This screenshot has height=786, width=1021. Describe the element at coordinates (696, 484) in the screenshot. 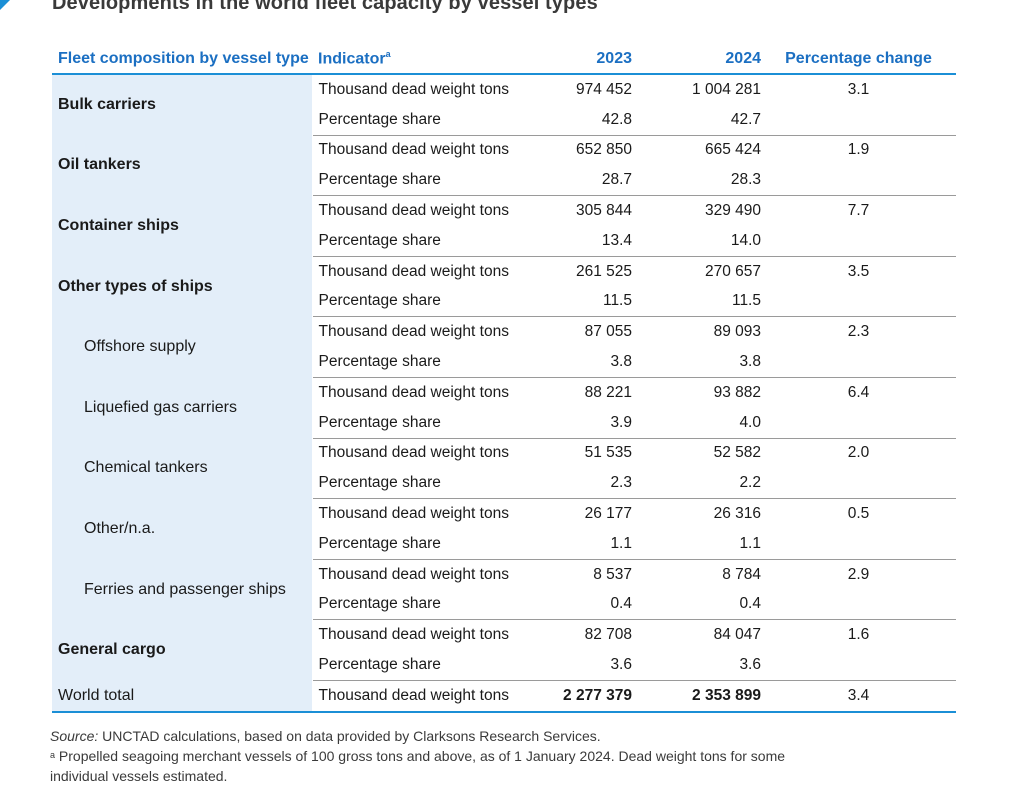

I see `share-2024: 2.2` at that location.